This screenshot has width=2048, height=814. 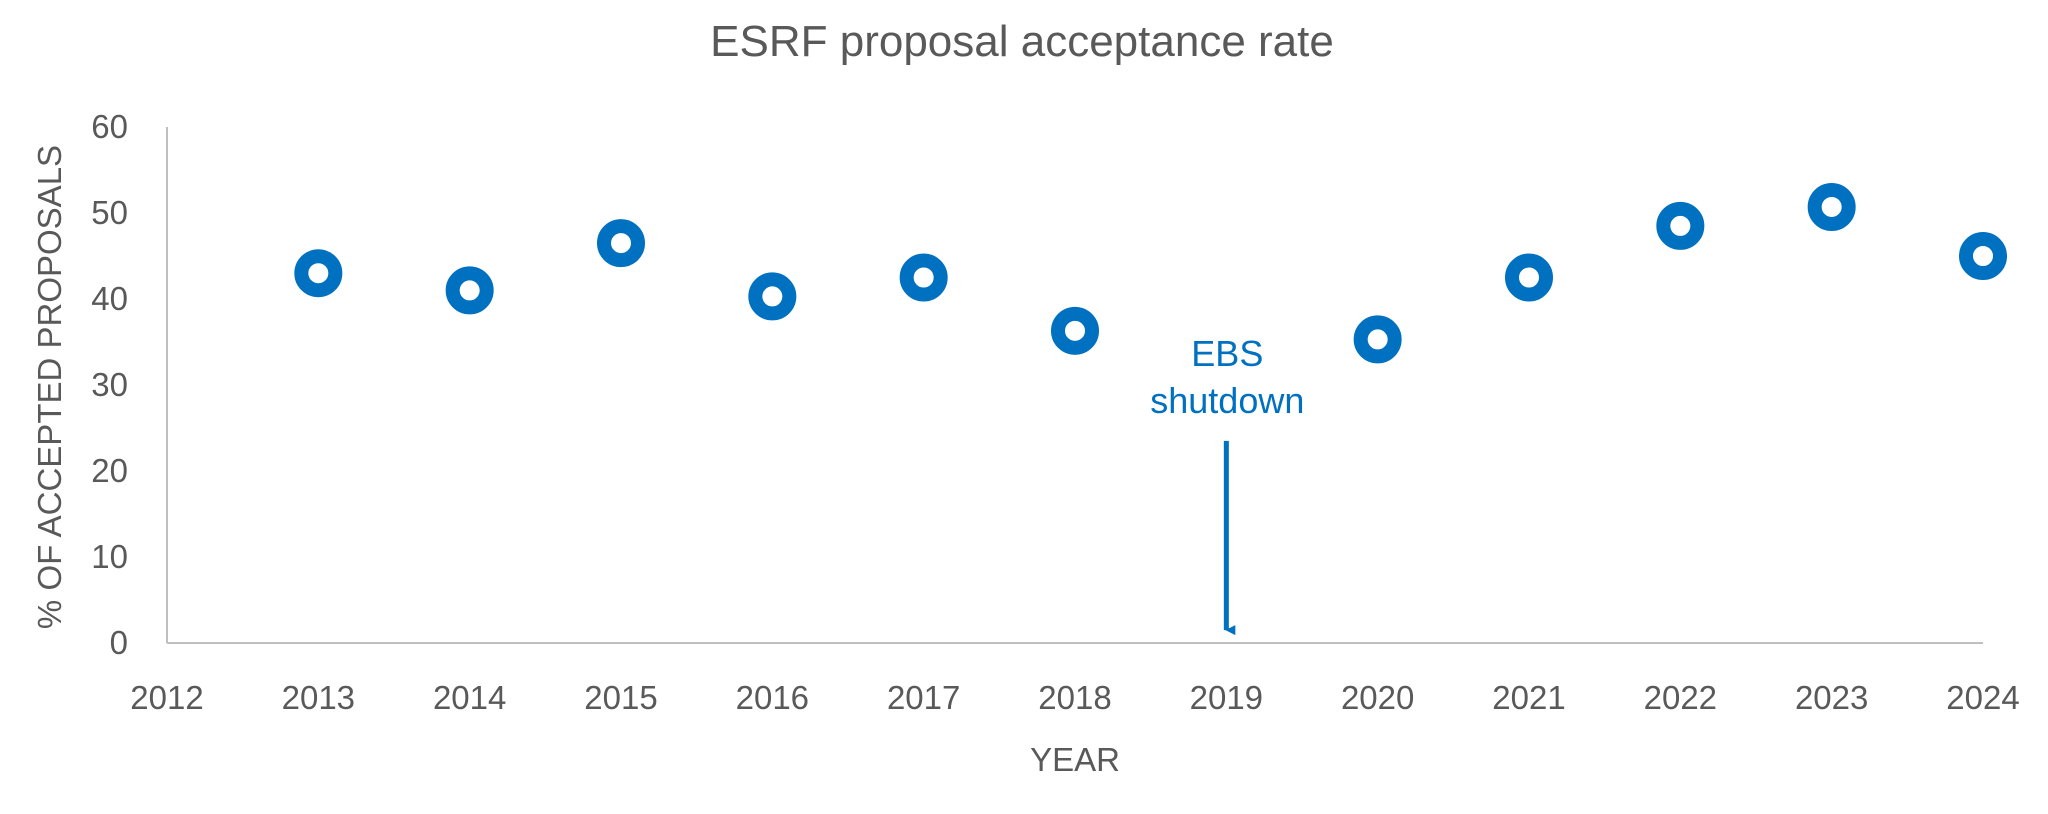 What do you see at coordinates (620, 697) in the screenshot?
I see `x-tick-label: 2015` at bounding box center [620, 697].